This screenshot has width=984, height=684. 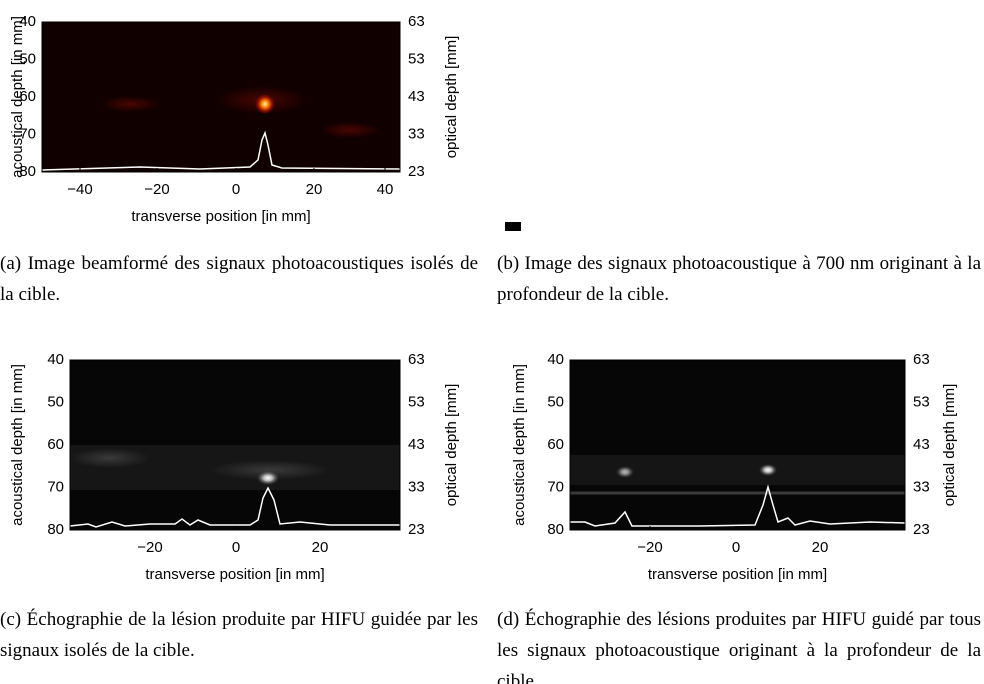 What do you see at coordinates (234, 507) in the screenshot?
I see `profile-c` at bounding box center [234, 507].